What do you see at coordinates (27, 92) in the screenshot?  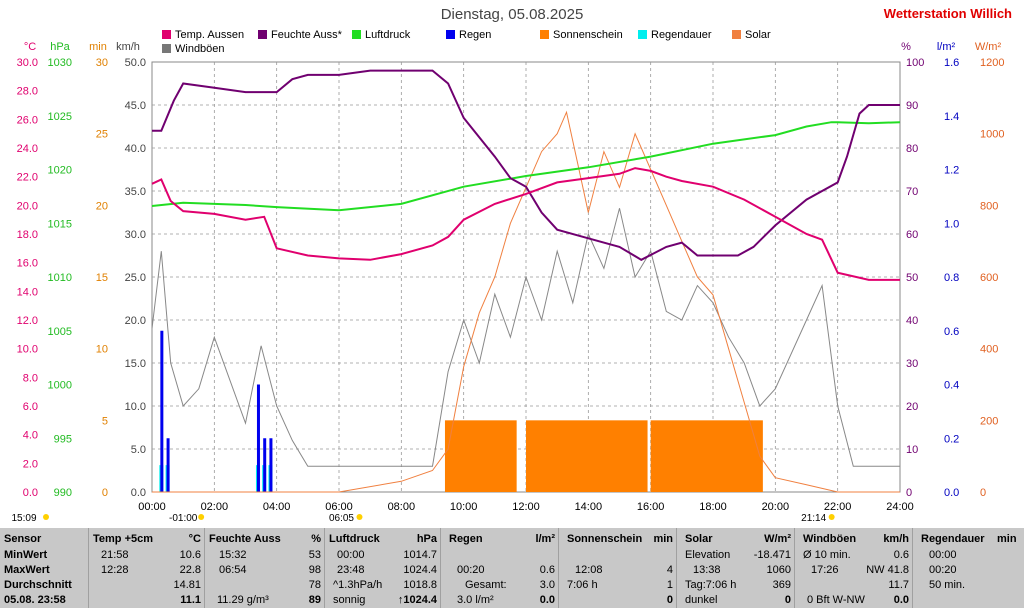 I see `temp-tick: 28.0` at bounding box center [27, 92].